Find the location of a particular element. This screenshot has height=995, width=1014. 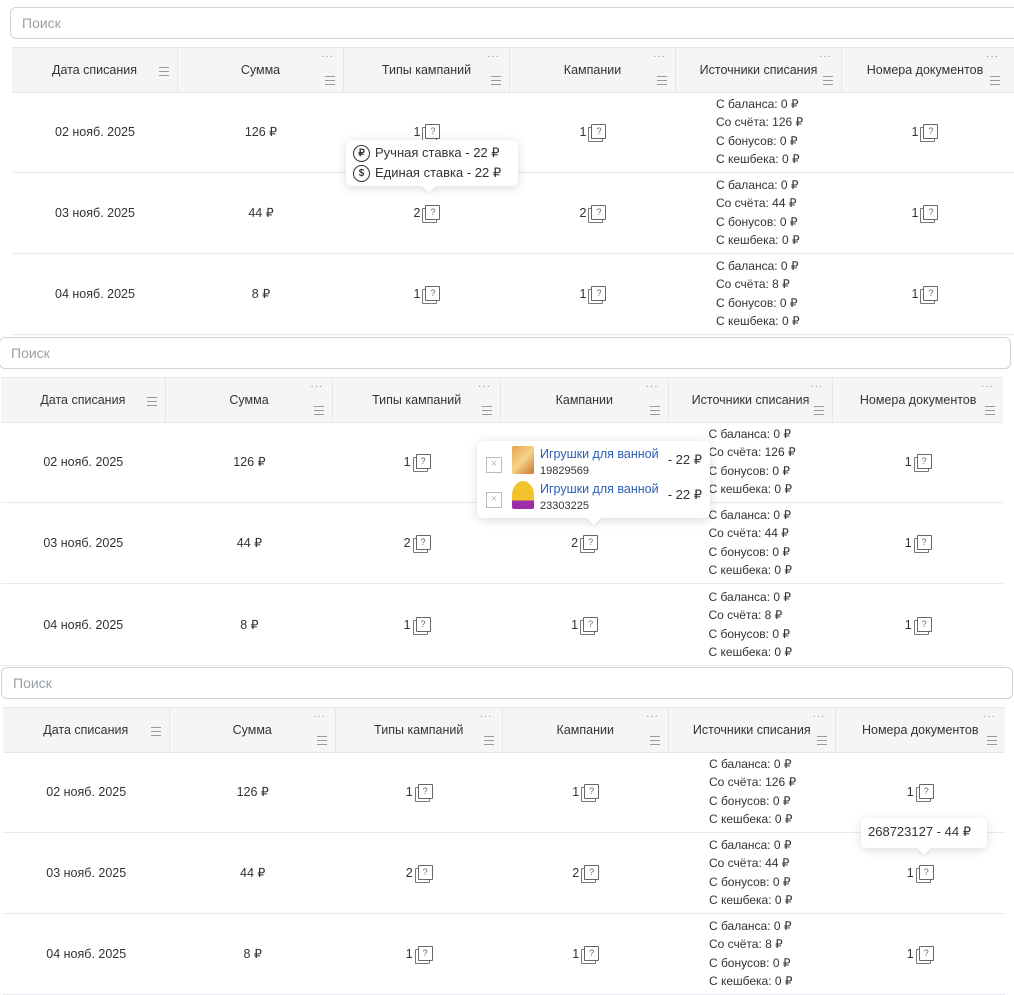

docs-cell: 1? is located at coordinates (918, 624).